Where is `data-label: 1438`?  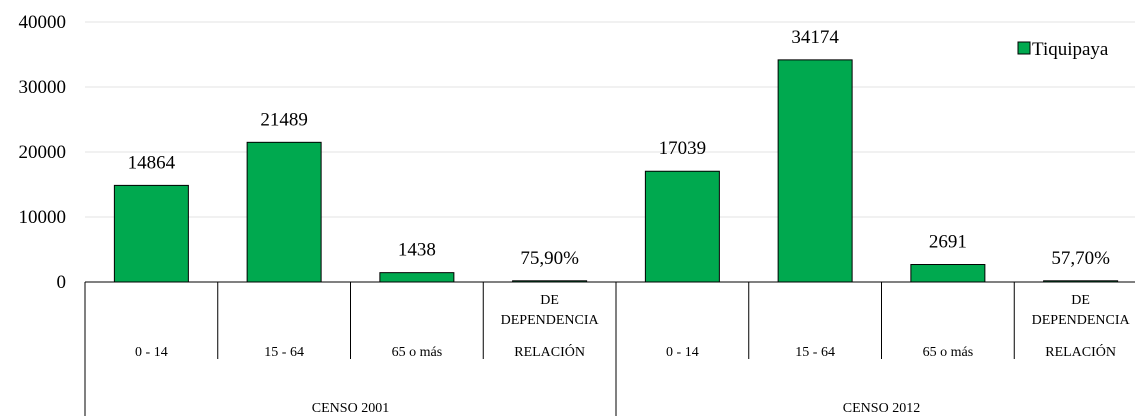
data-label: 1438 is located at coordinates (417, 250).